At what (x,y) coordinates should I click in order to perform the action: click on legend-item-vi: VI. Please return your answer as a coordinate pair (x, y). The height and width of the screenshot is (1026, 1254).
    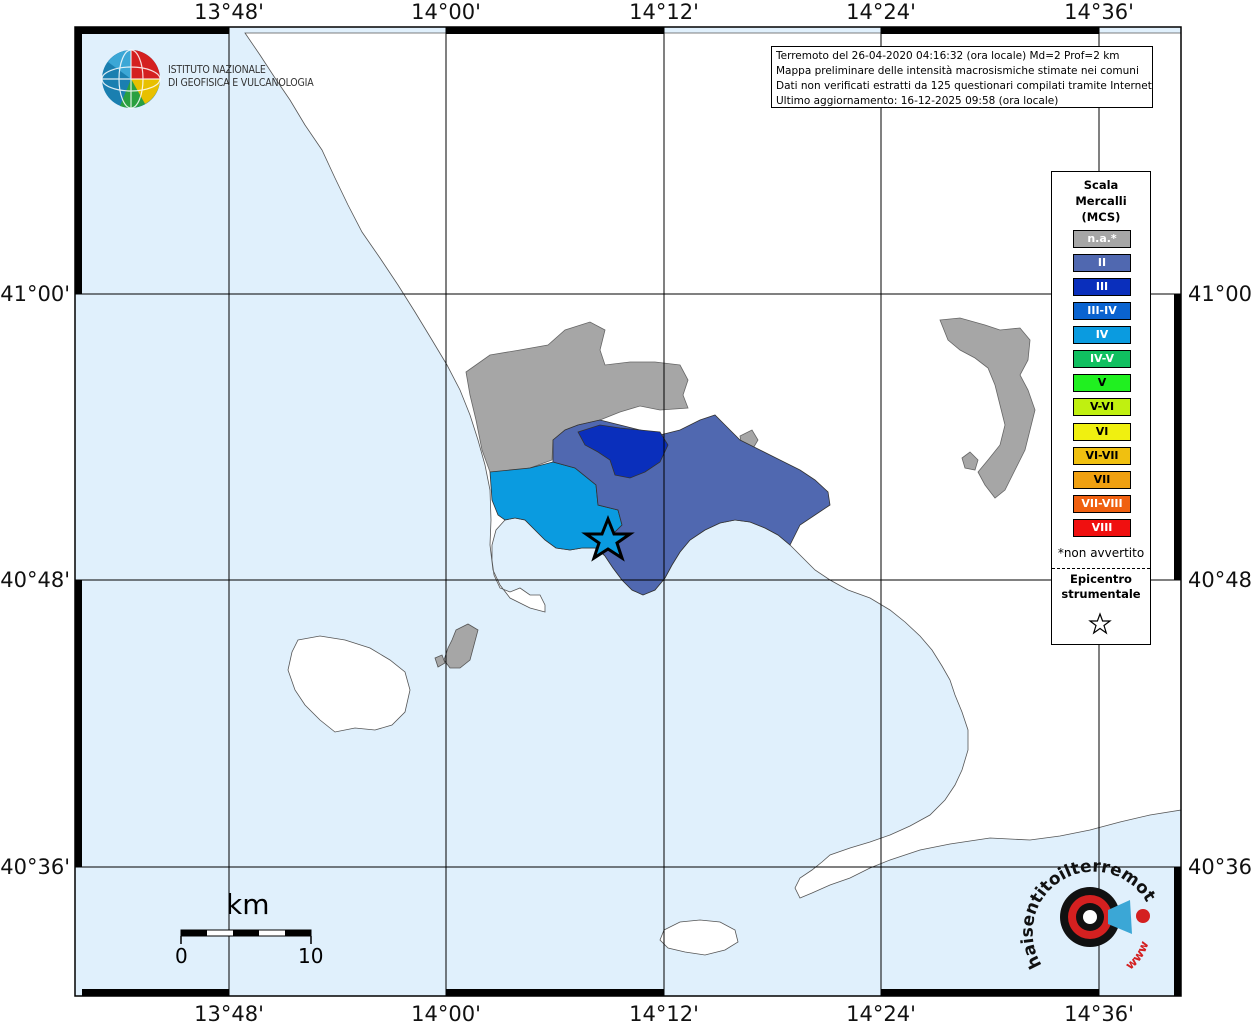
    Looking at the image, I should click on (1102, 432).